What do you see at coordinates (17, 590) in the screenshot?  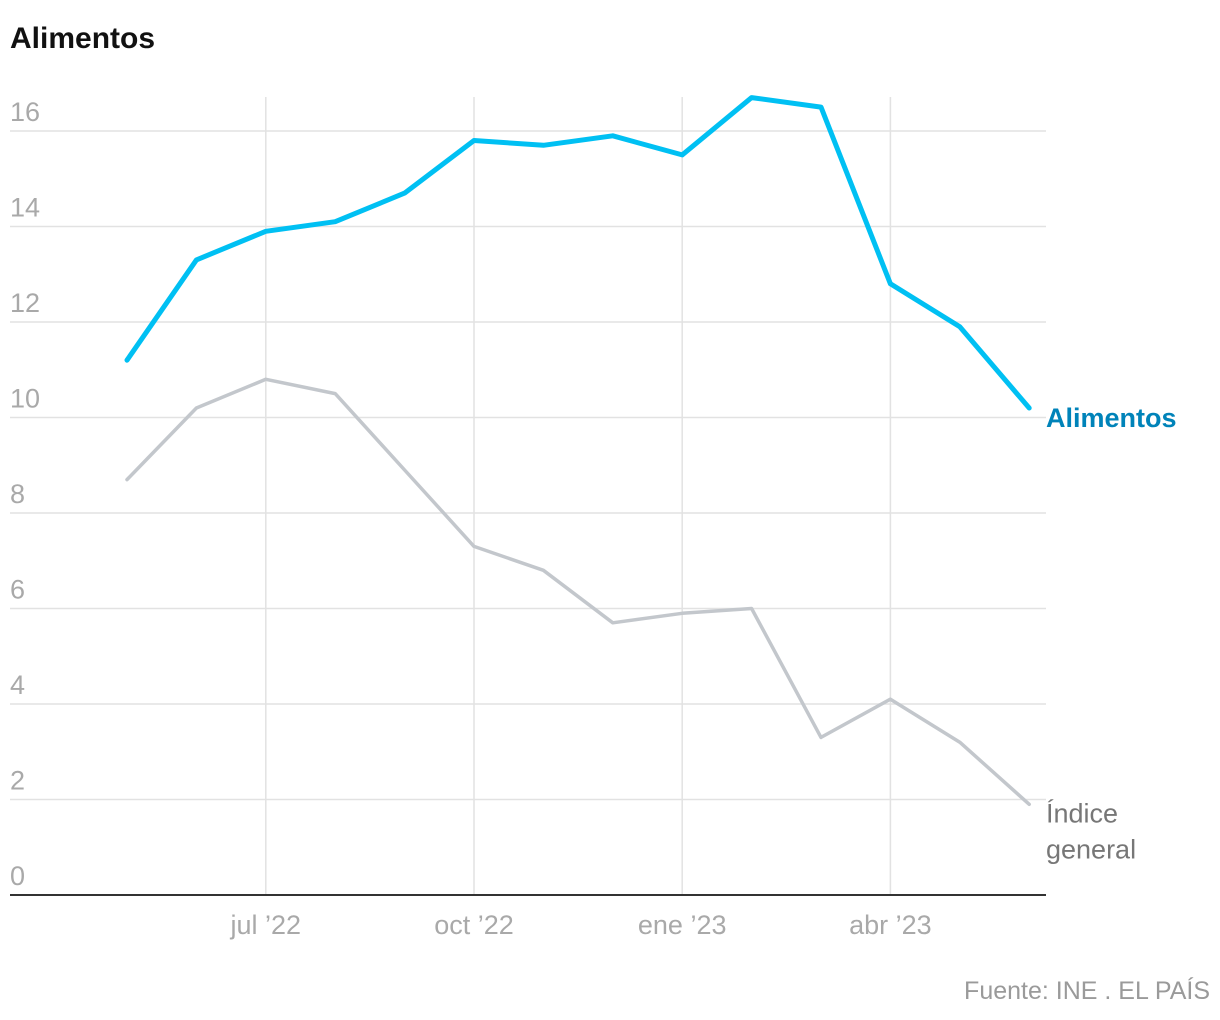 I see `y-tick-label: 6` at bounding box center [17, 590].